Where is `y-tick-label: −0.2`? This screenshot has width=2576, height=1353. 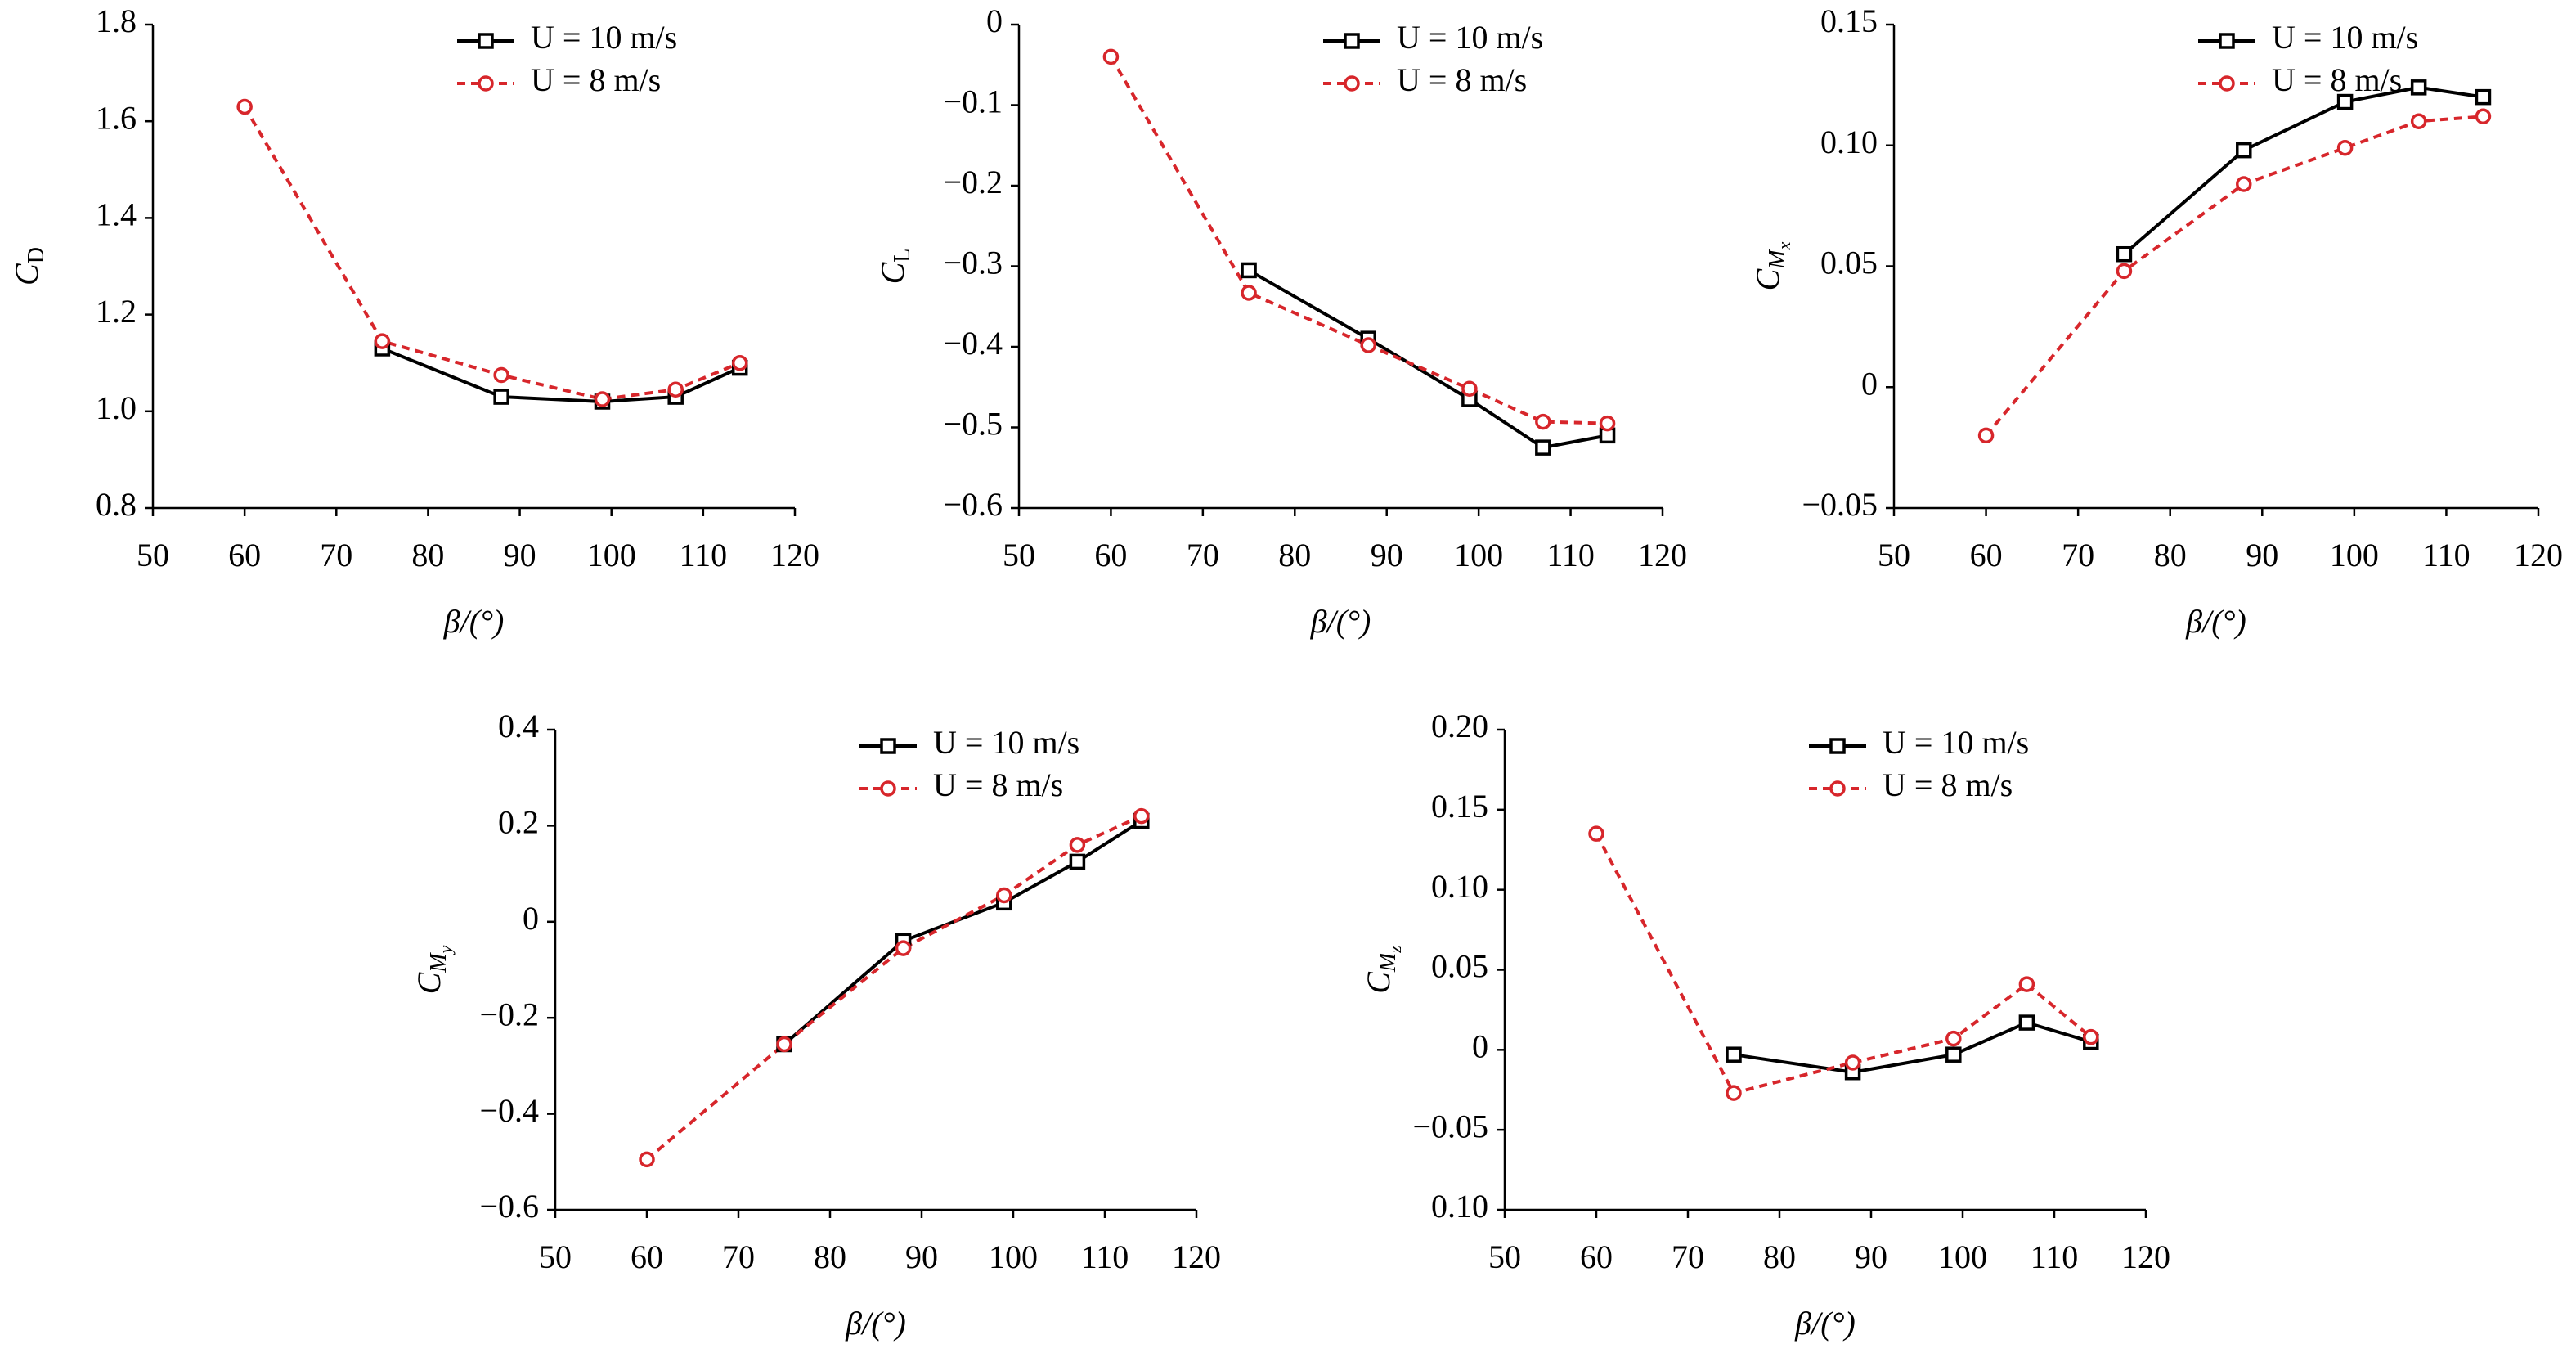 y-tick-label: −0.2 is located at coordinates (973, 182).